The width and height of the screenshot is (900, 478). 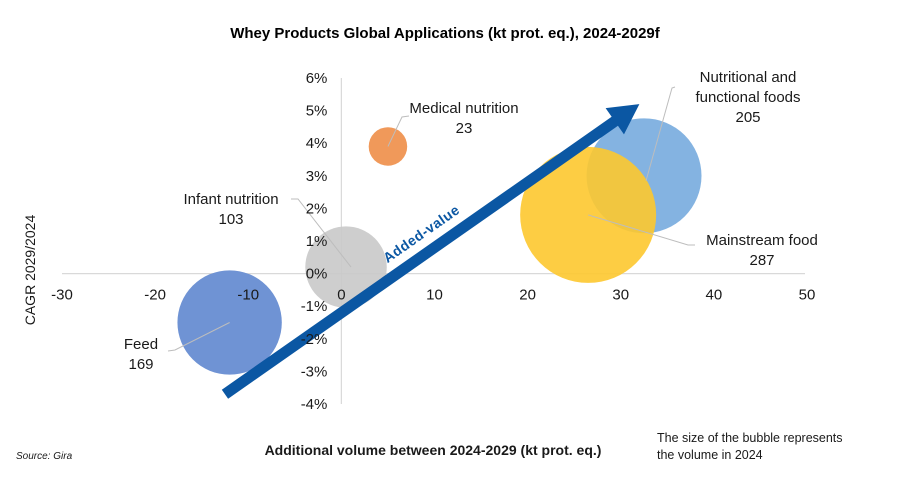 I want to click on source-note: Source: Gira, so click(x=44, y=456).